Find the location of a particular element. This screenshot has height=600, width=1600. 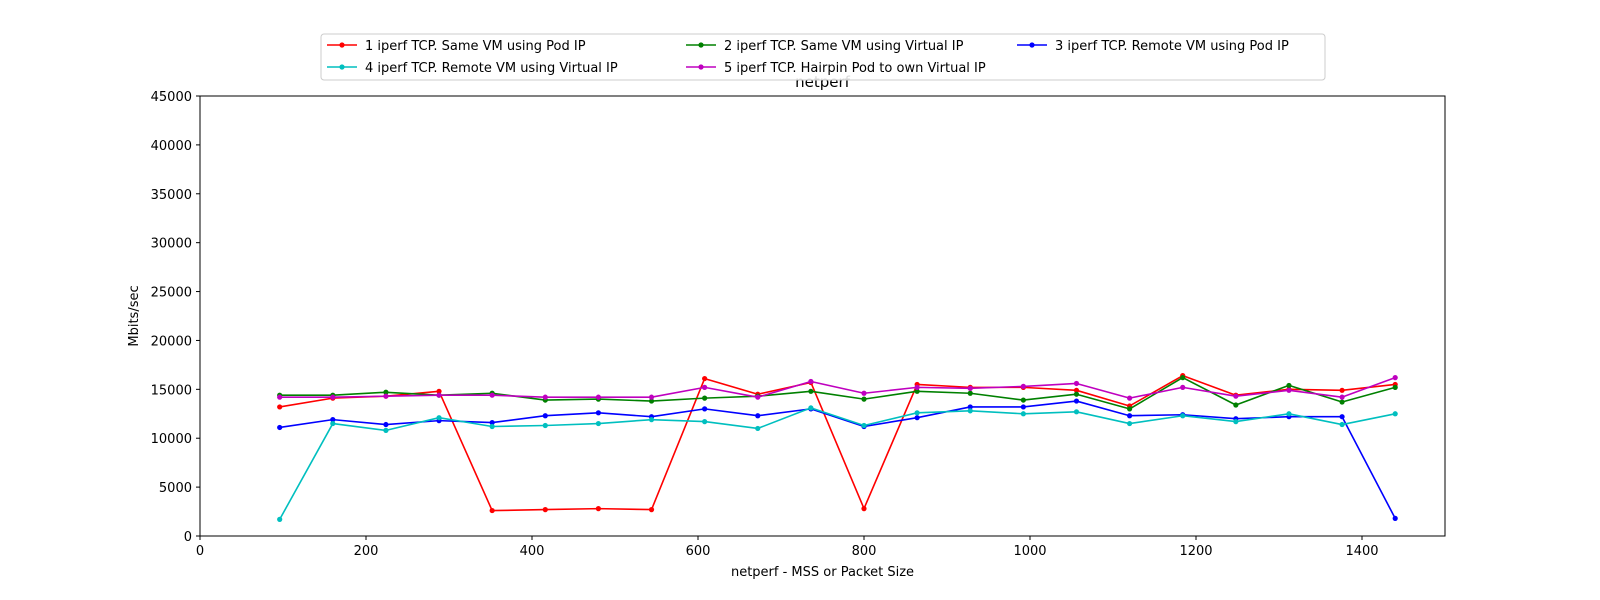

y-tick-label: 0 is located at coordinates (188, 537).